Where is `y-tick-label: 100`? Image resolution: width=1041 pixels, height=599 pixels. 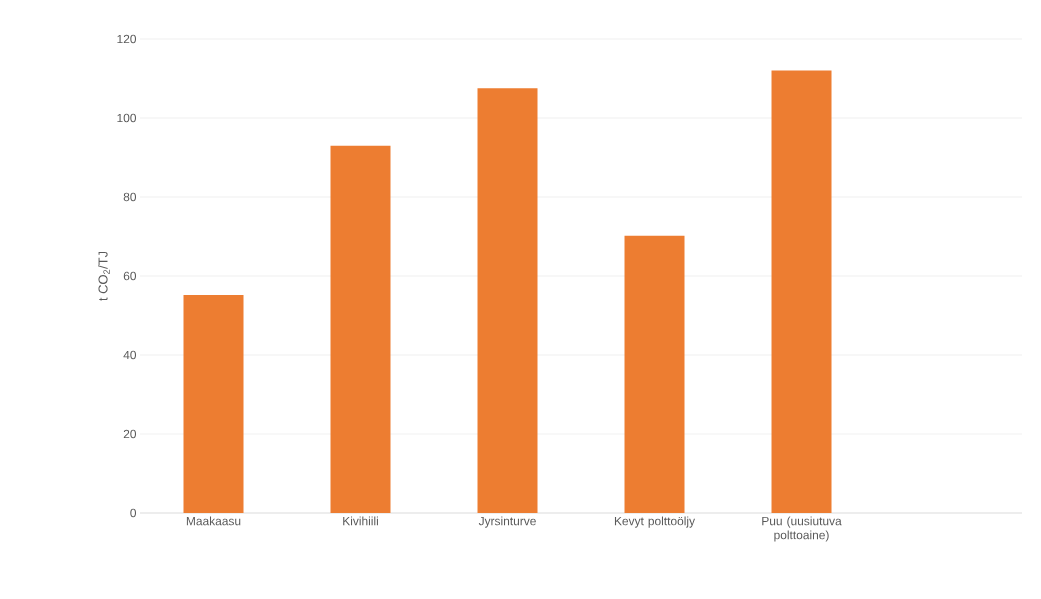
y-tick-label: 100 is located at coordinates (127, 118).